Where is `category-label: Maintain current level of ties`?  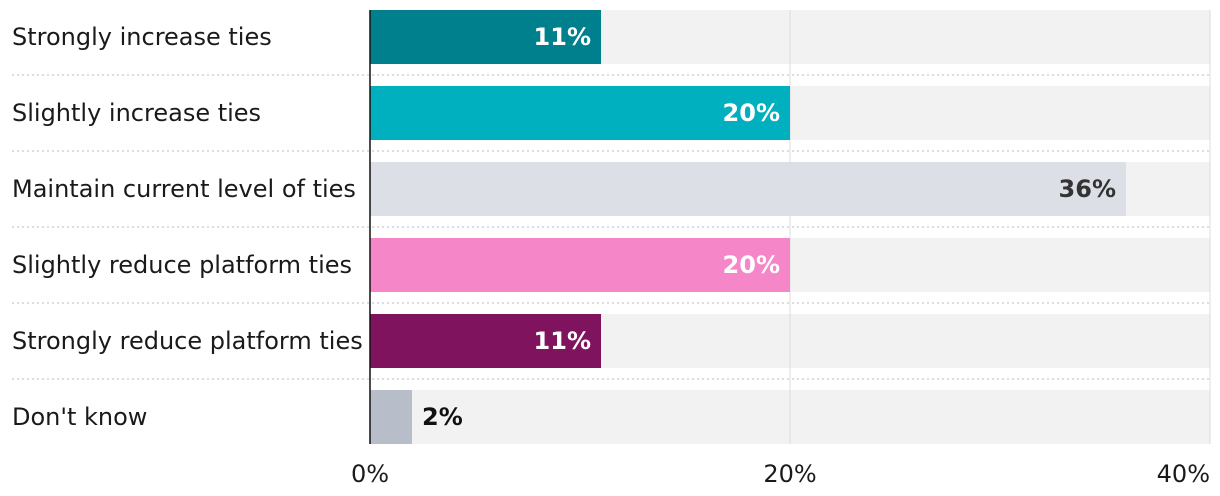
category-label: Maintain current level of ties is located at coordinates (184, 189).